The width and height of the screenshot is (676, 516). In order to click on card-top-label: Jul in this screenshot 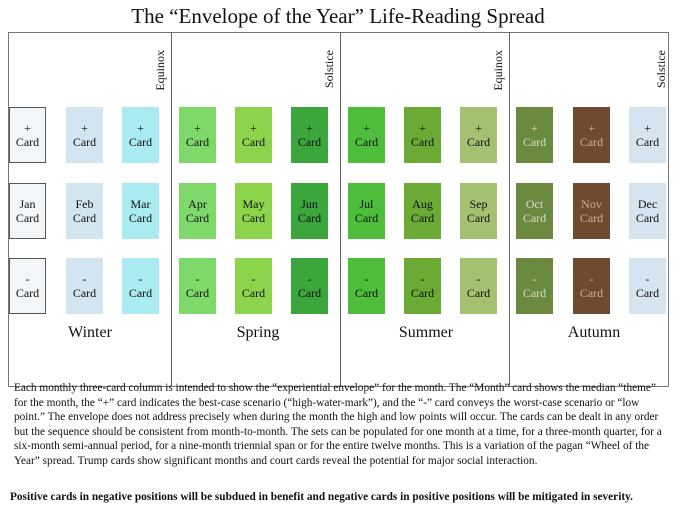, I will do `click(366, 204)`.